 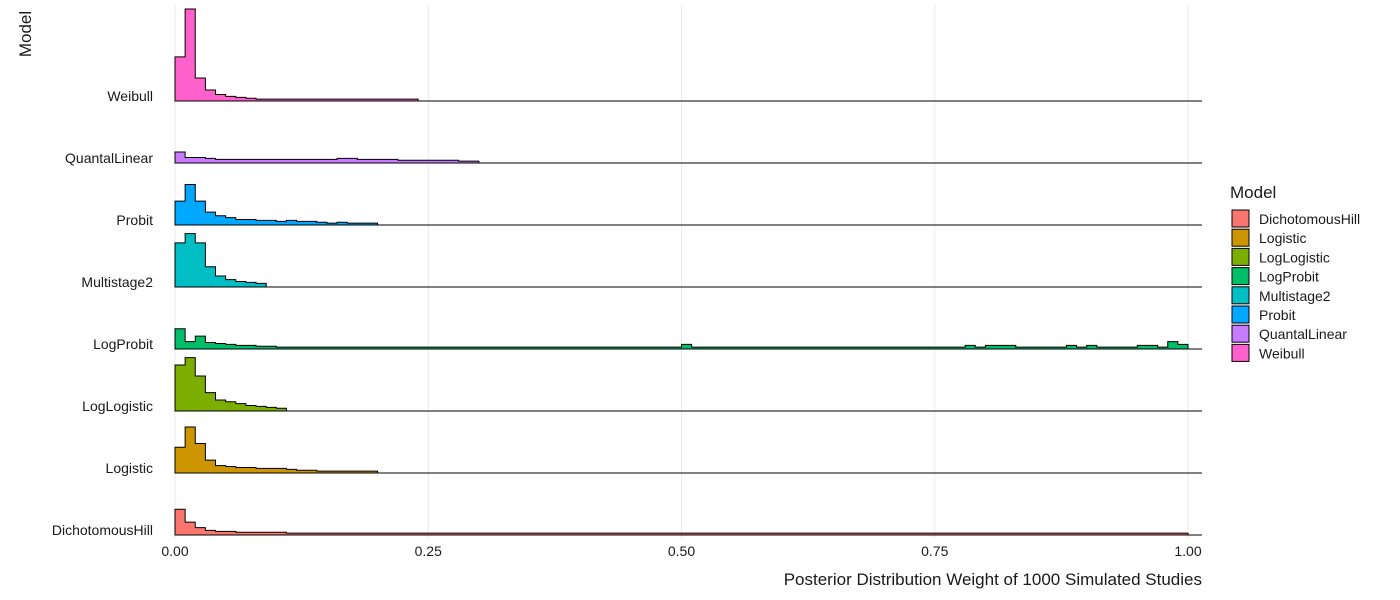 What do you see at coordinates (428, 551) in the screenshot?
I see `x-tick-label: 0.25` at bounding box center [428, 551].